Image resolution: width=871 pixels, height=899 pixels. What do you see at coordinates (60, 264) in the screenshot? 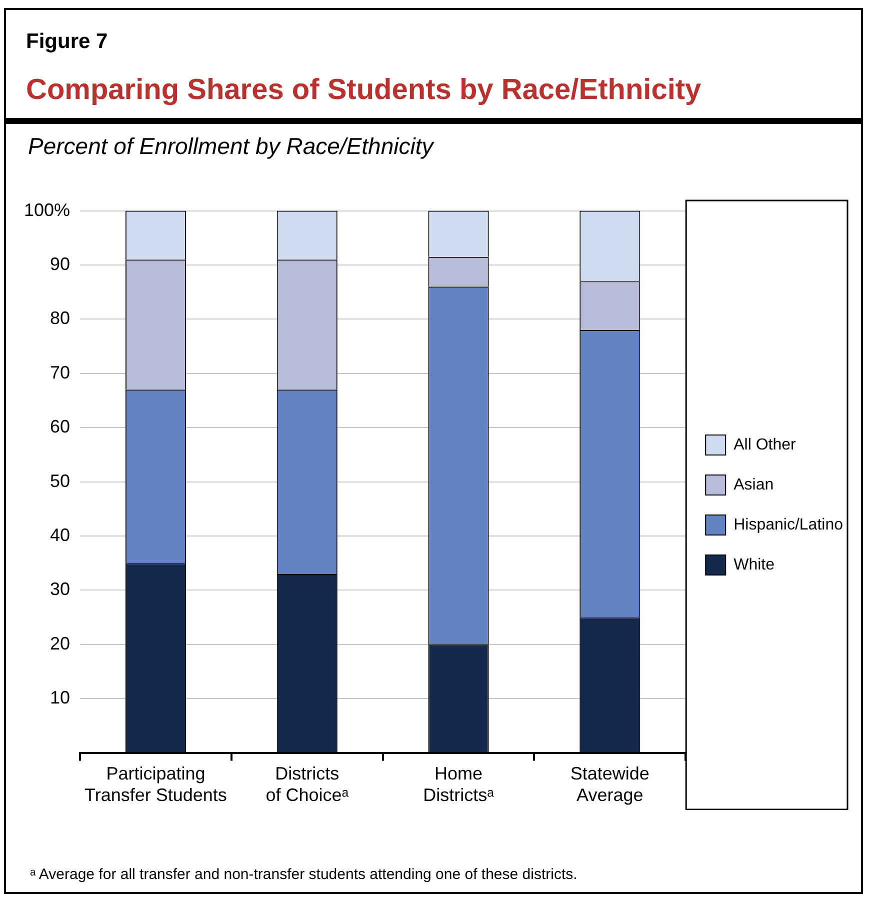
I see `y-tick-label: 90` at bounding box center [60, 264].